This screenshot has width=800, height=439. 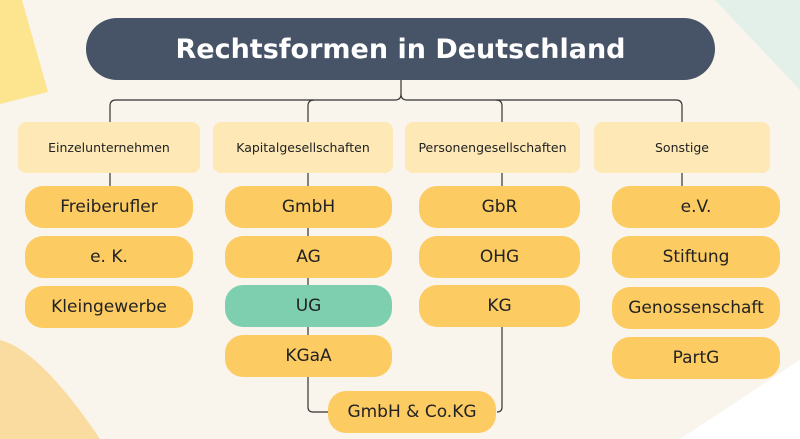 What do you see at coordinates (109, 257) in the screenshot?
I see `item-ek: e. K.` at bounding box center [109, 257].